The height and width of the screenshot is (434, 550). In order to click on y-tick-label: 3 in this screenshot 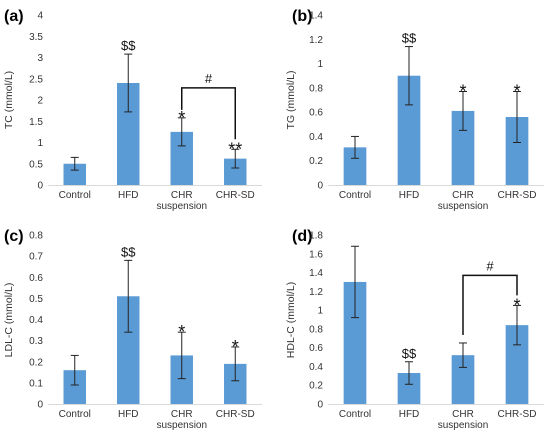, I will do `click(40, 58)`.